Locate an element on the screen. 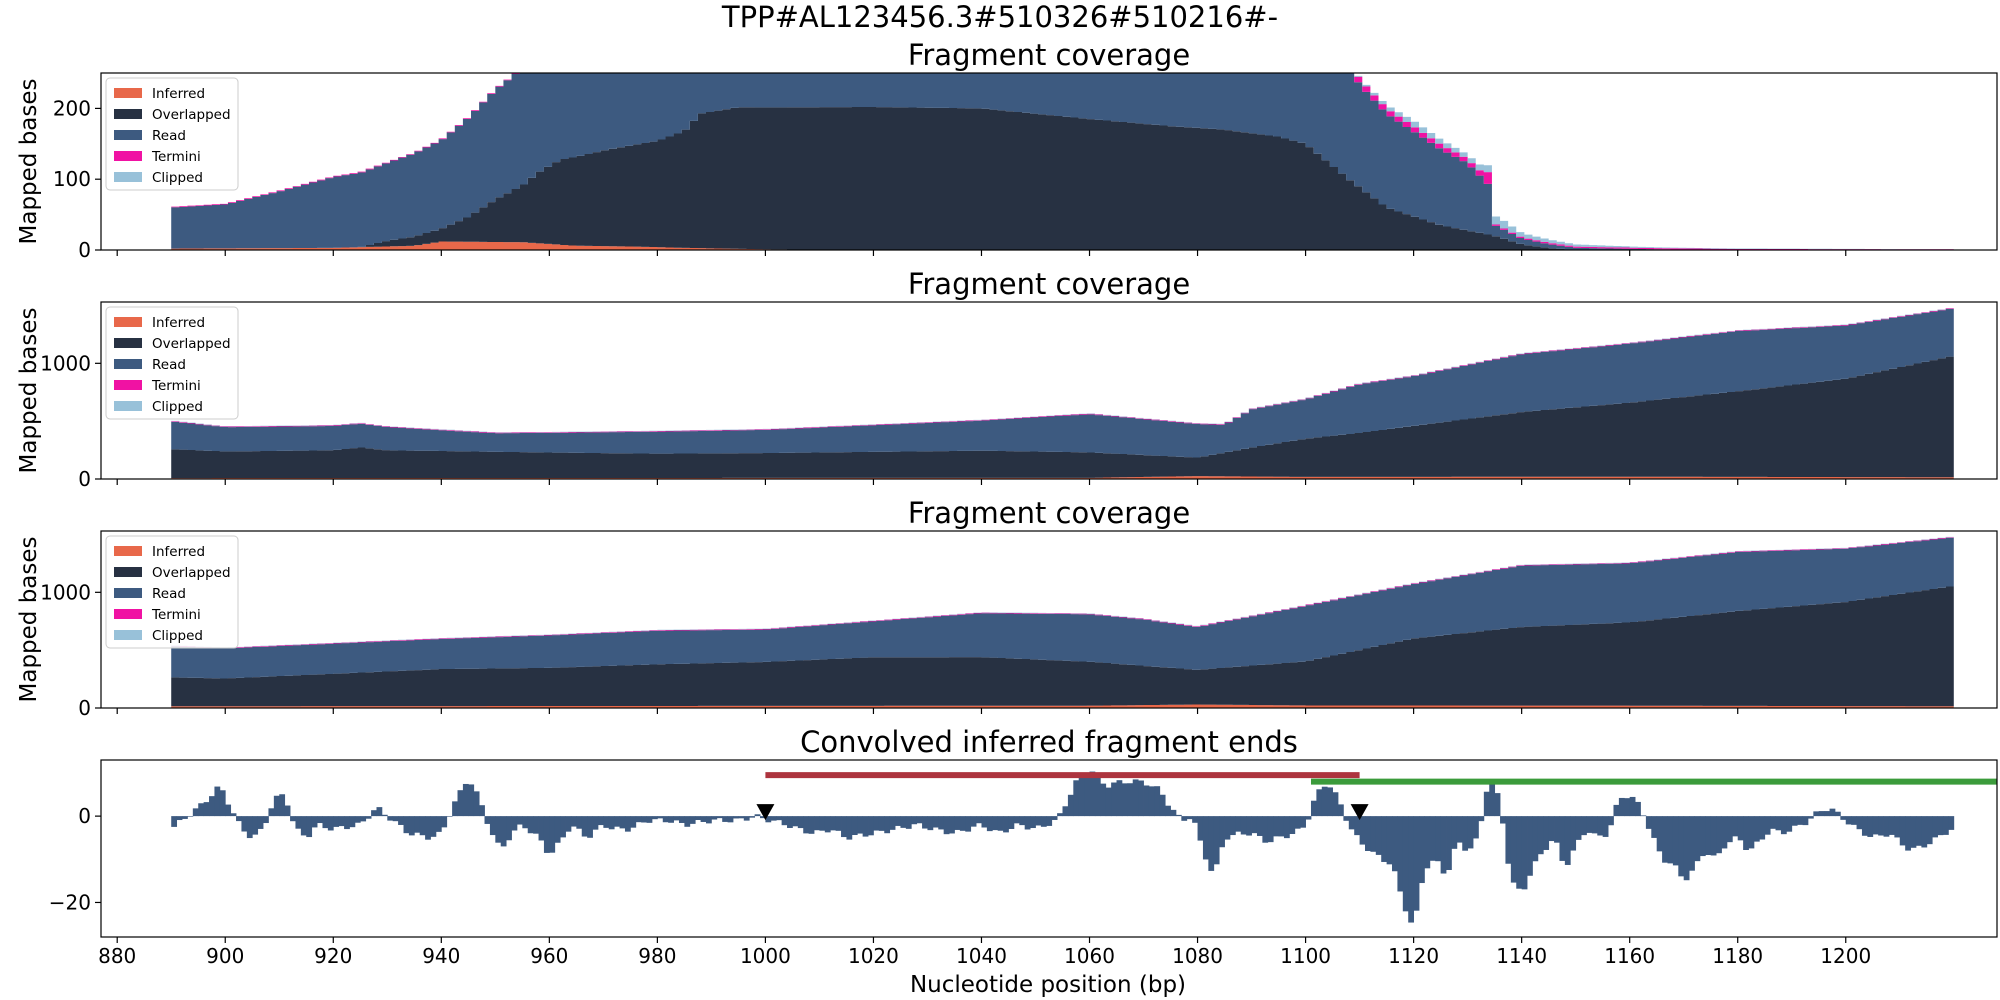 The height and width of the screenshot is (1000, 2000). x-tick-label: 980 is located at coordinates (657, 956).